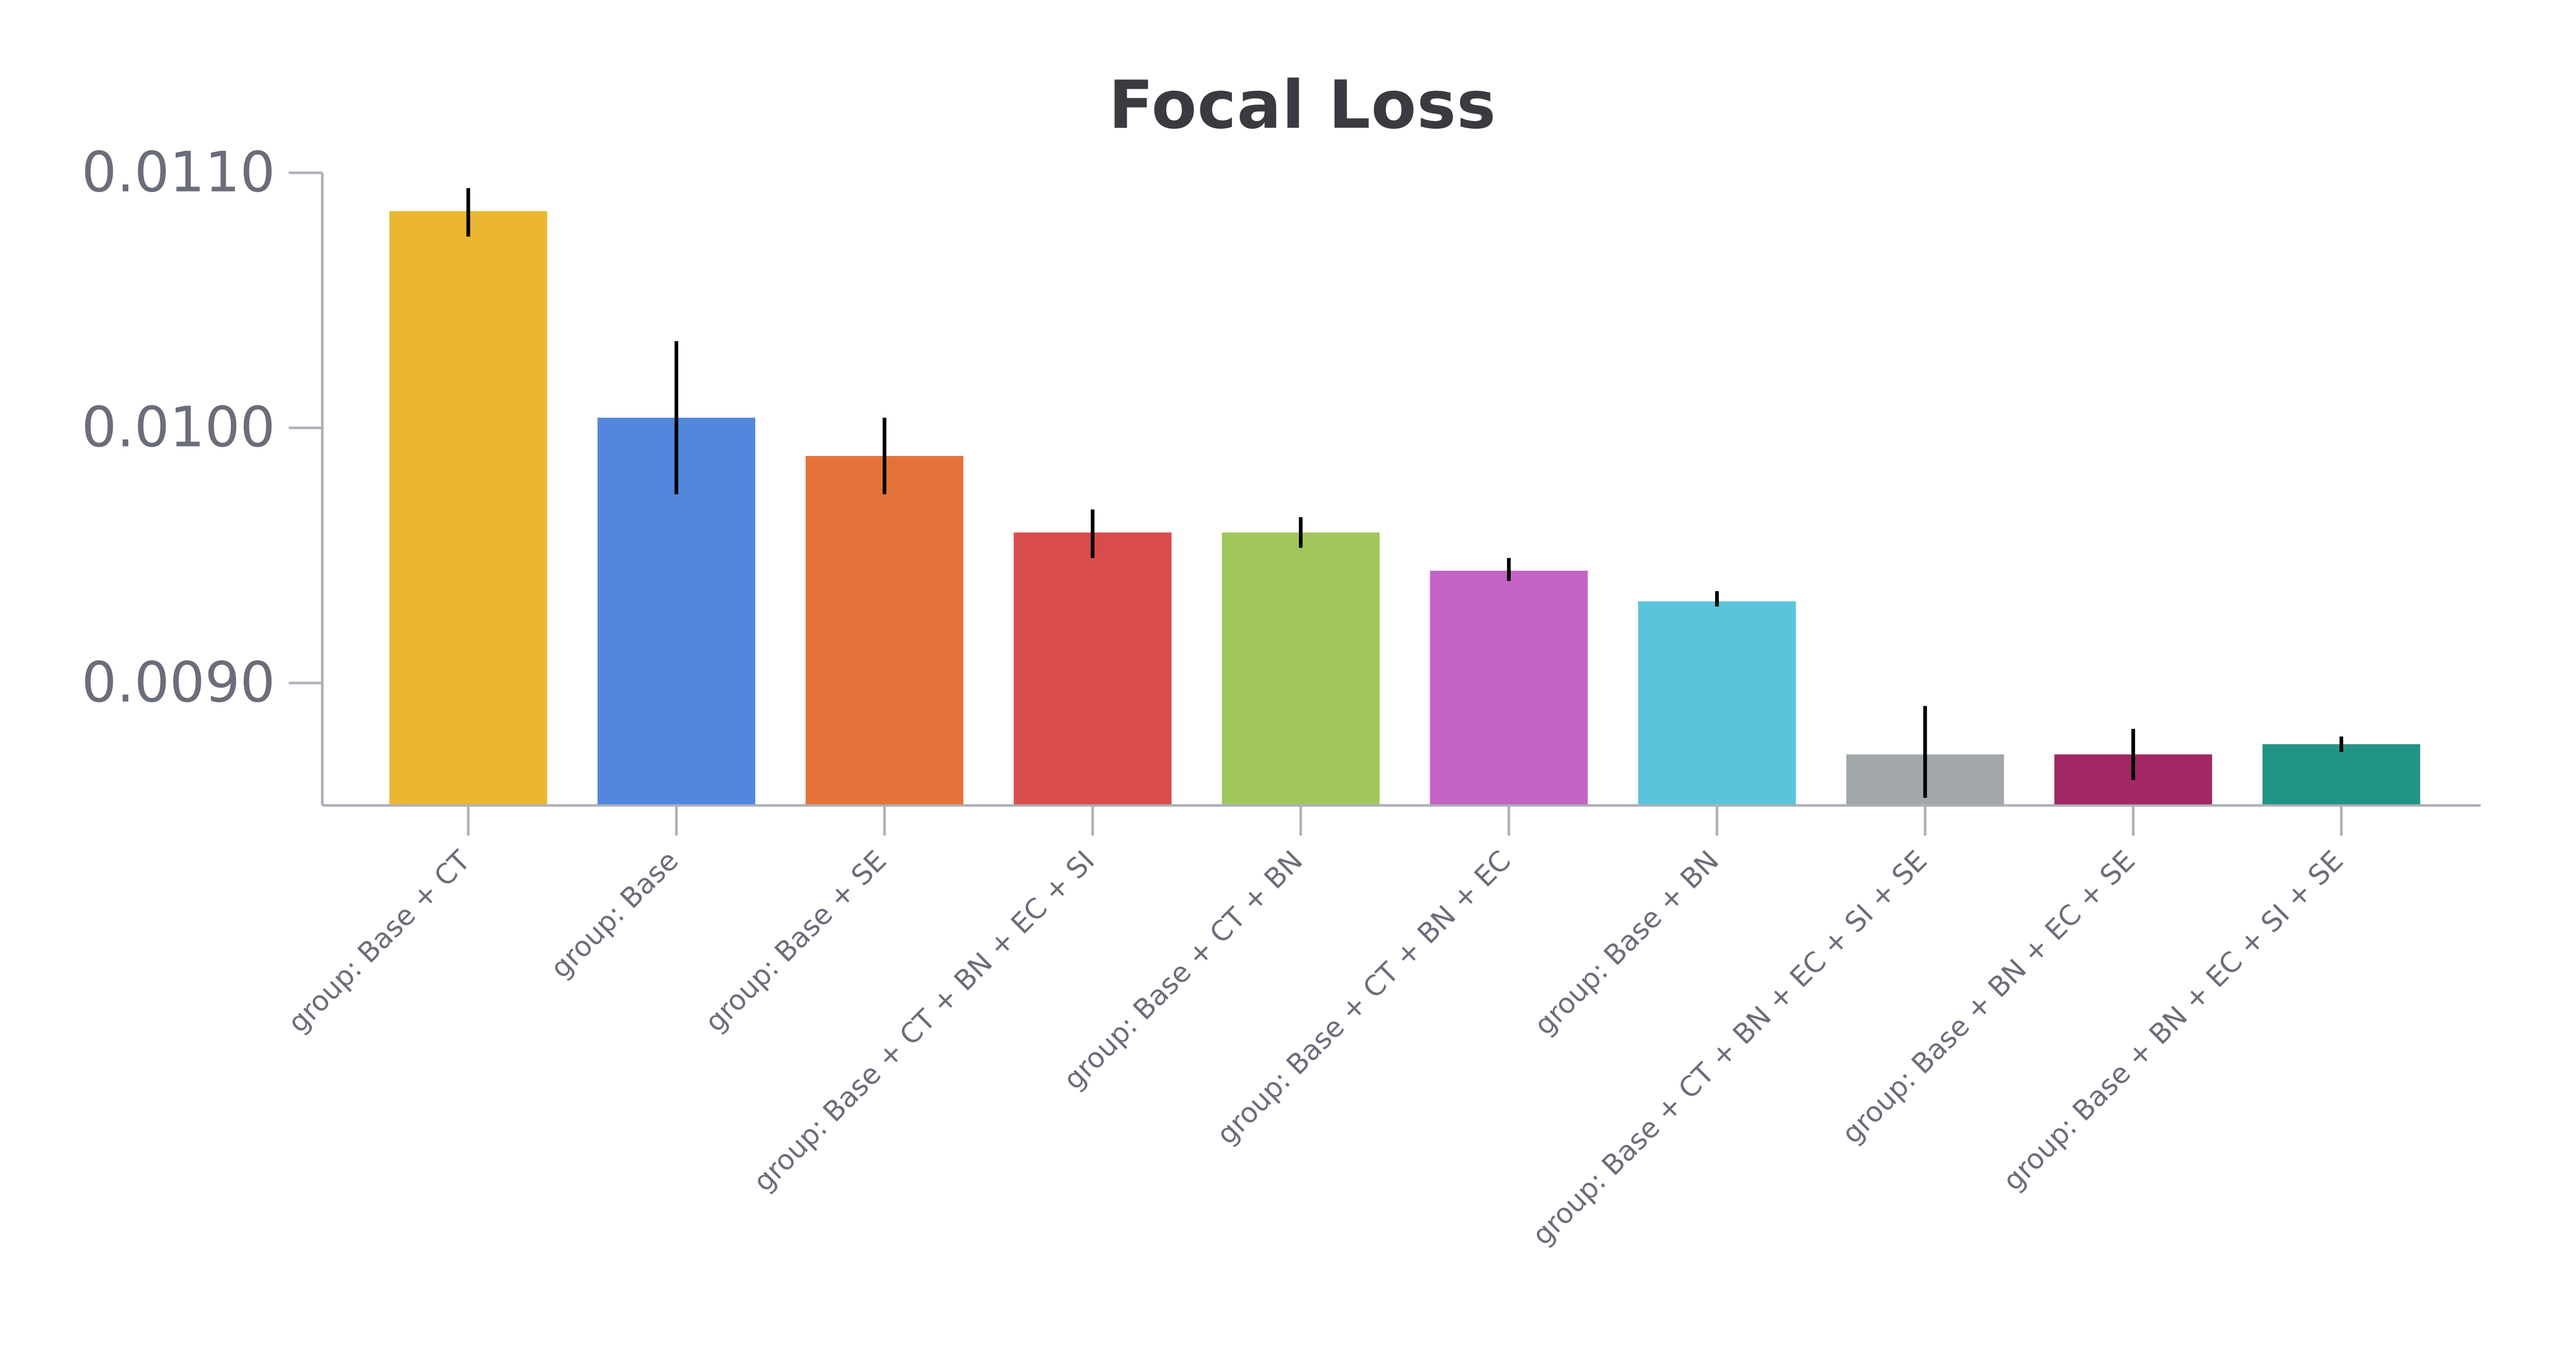 The image size is (2576, 1368). Describe the element at coordinates (1183, 970) in the screenshot. I see `x-tick-label: group: Base + CT + BN` at that location.